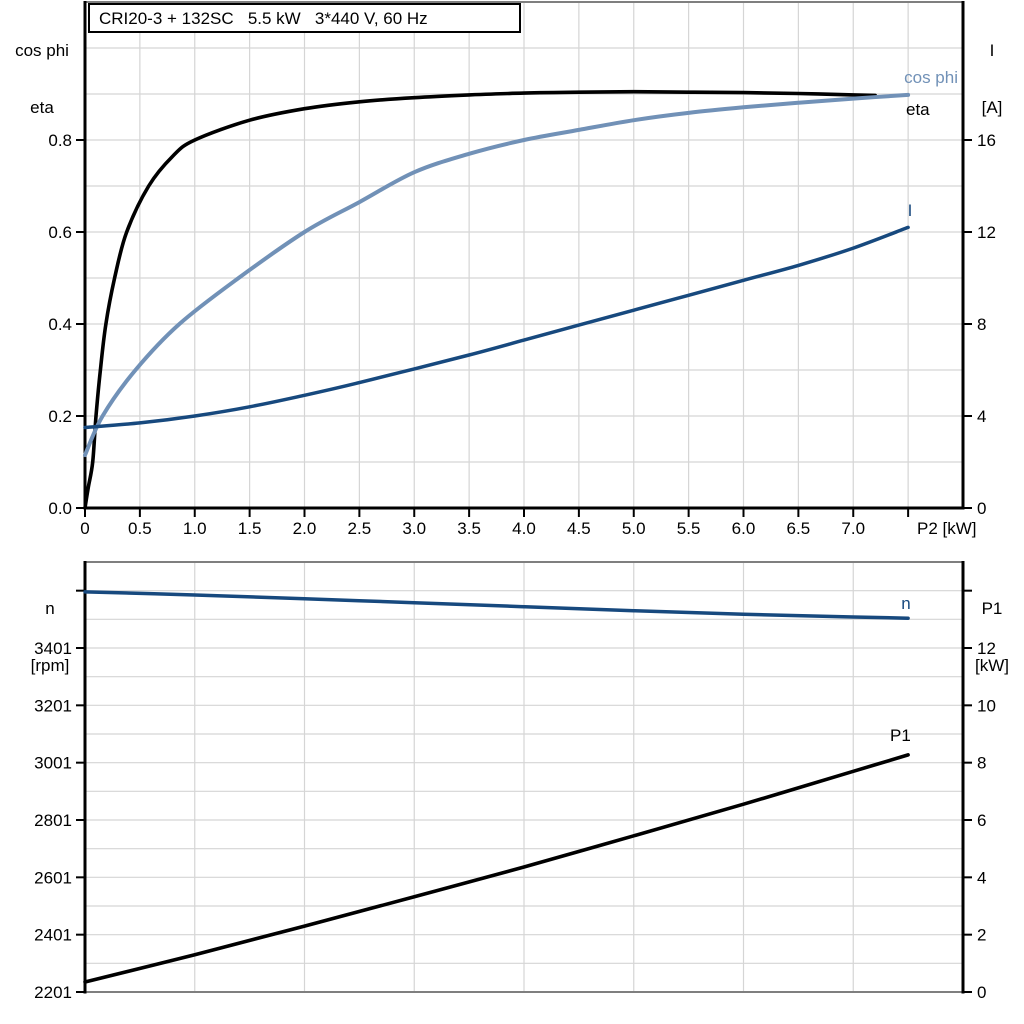  What do you see at coordinates (60, 416) in the screenshot?
I see `y-left-tick-label: 0.2` at bounding box center [60, 416].